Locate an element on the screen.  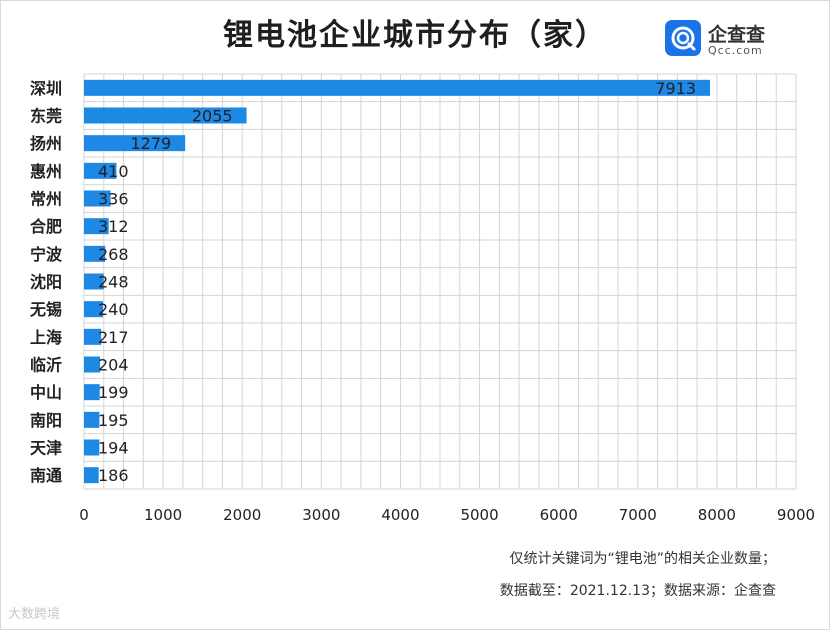
x-tick-label: 7000 is located at coordinates (638, 515).